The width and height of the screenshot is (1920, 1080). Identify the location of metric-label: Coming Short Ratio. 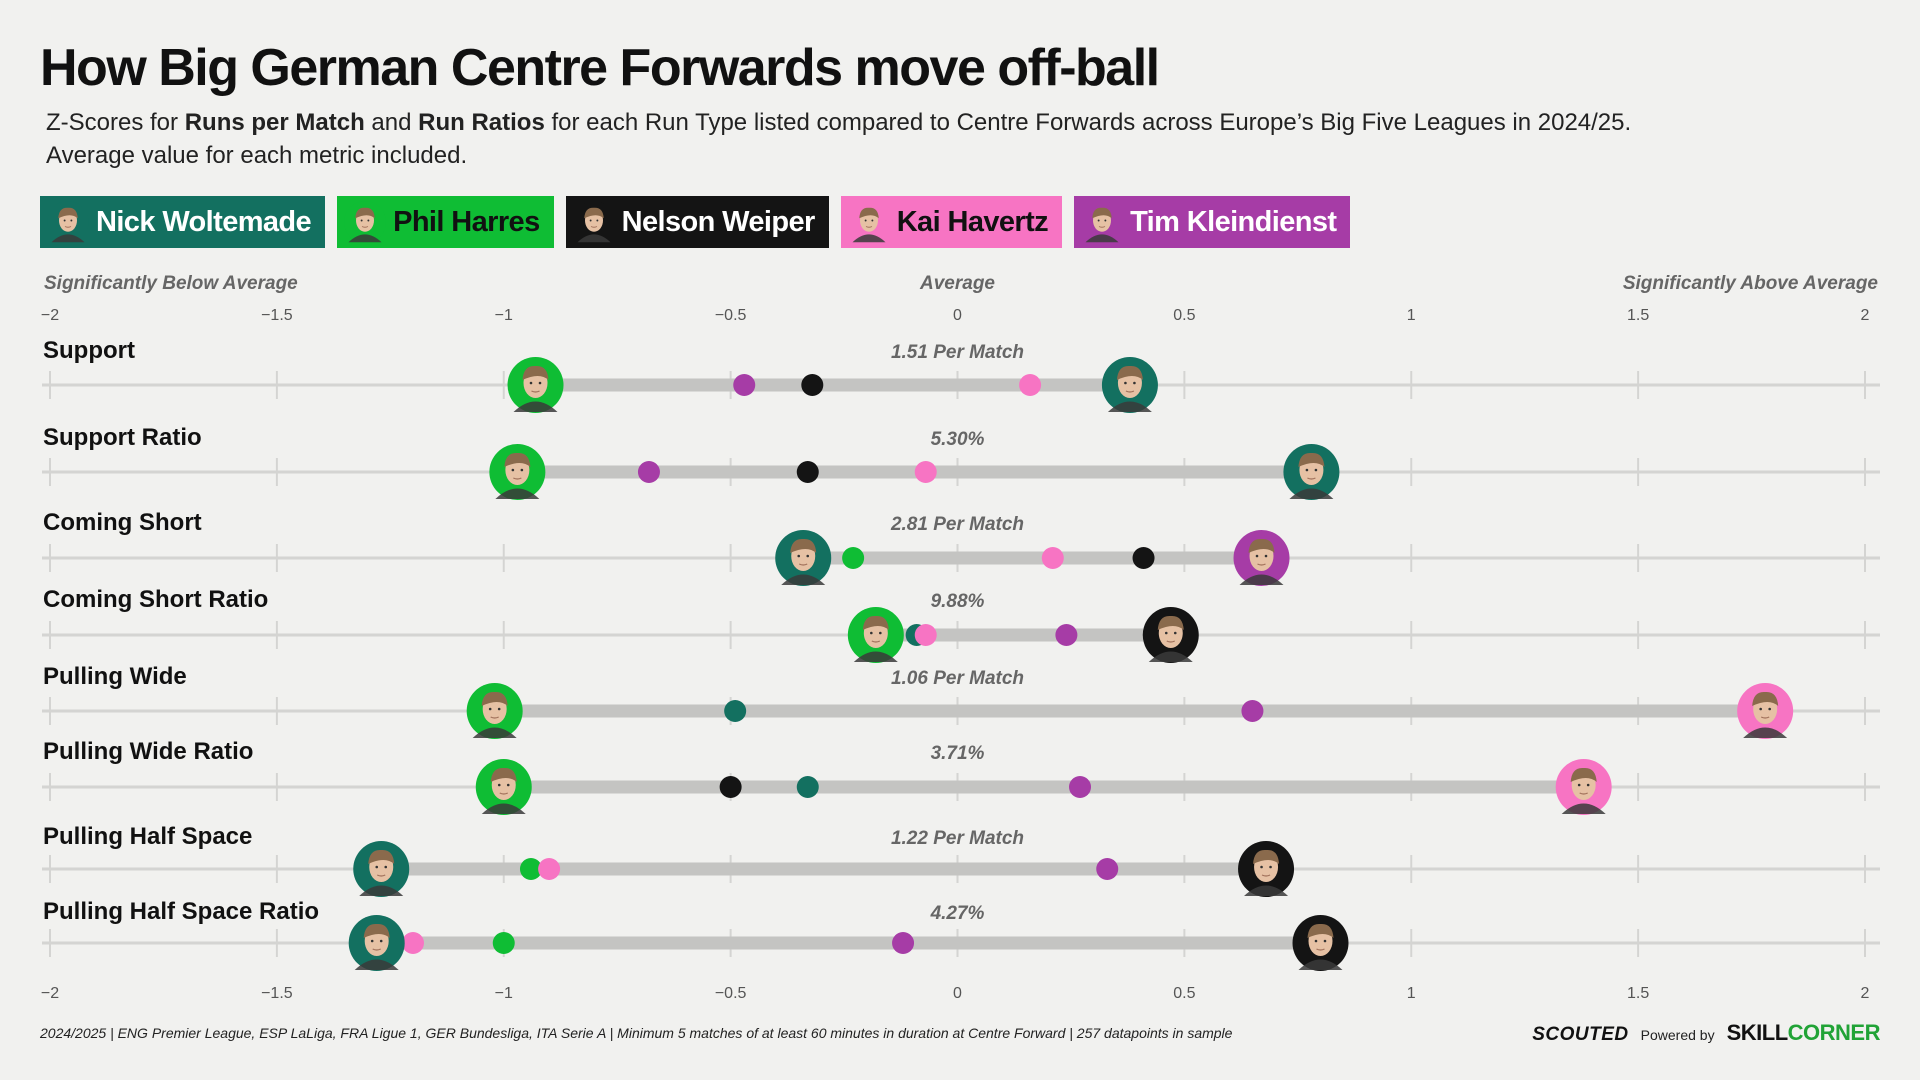
(155, 599).